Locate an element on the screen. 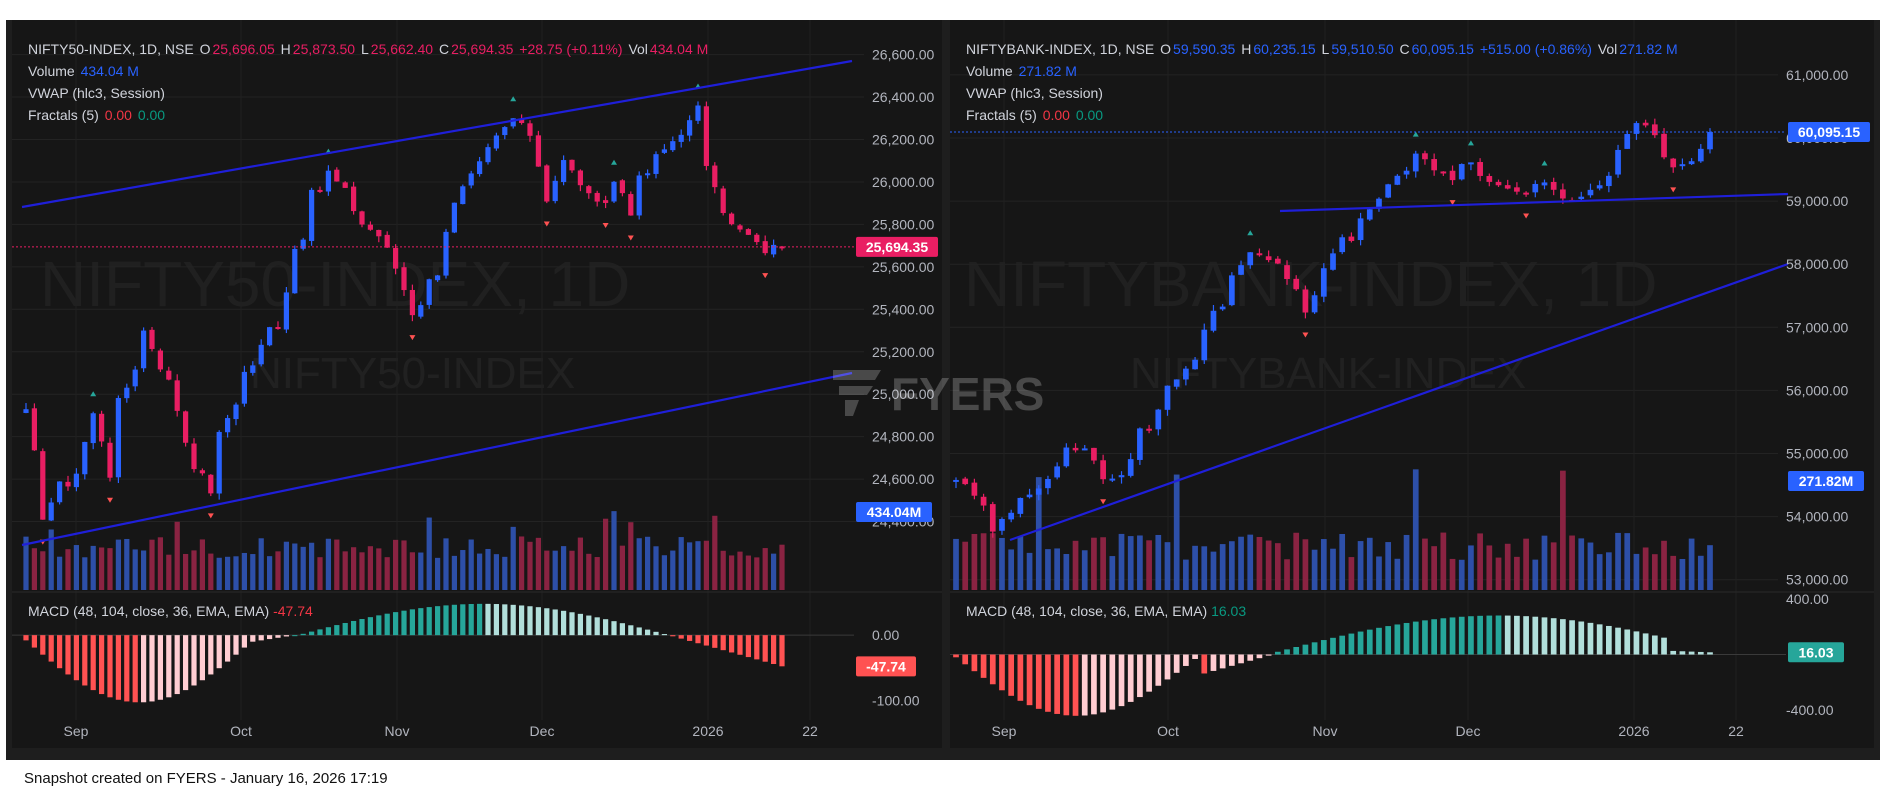 Image resolution: width=1886 pixels, height=800 pixels. upper-trendline is located at coordinates (437, 134).